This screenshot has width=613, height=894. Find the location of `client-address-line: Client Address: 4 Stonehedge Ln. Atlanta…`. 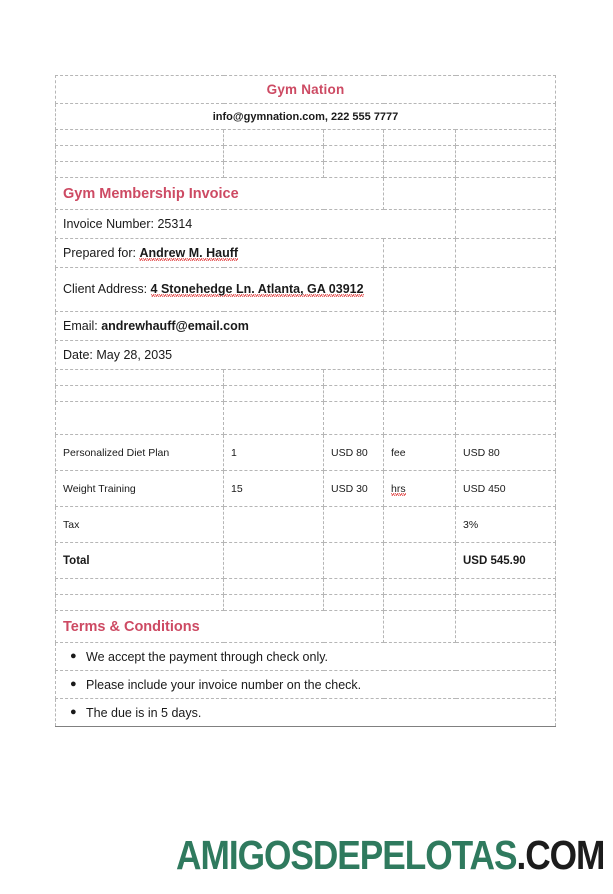

client-address-line: Client Address: 4 Stonehedge Ln. Atlanta… is located at coordinates (219, 289).